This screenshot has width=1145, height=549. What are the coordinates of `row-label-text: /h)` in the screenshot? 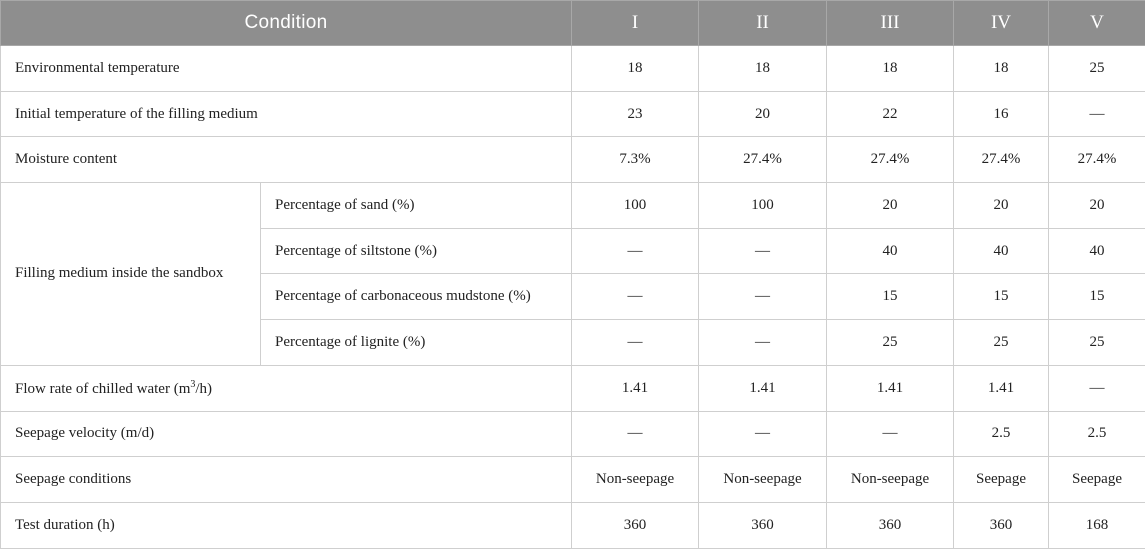 It's located at (203, 389).